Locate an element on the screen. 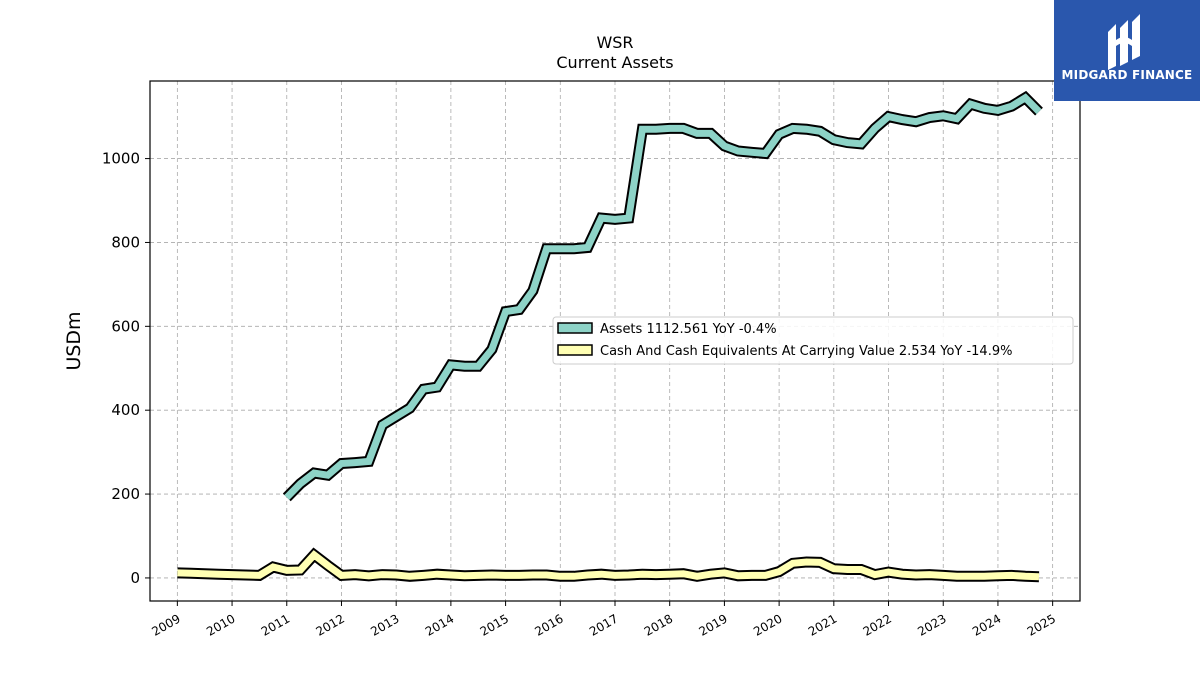 The height and width of the screenshot is (675, 1200). x-tick-label: 2021 is located at coordinates (822, 624).